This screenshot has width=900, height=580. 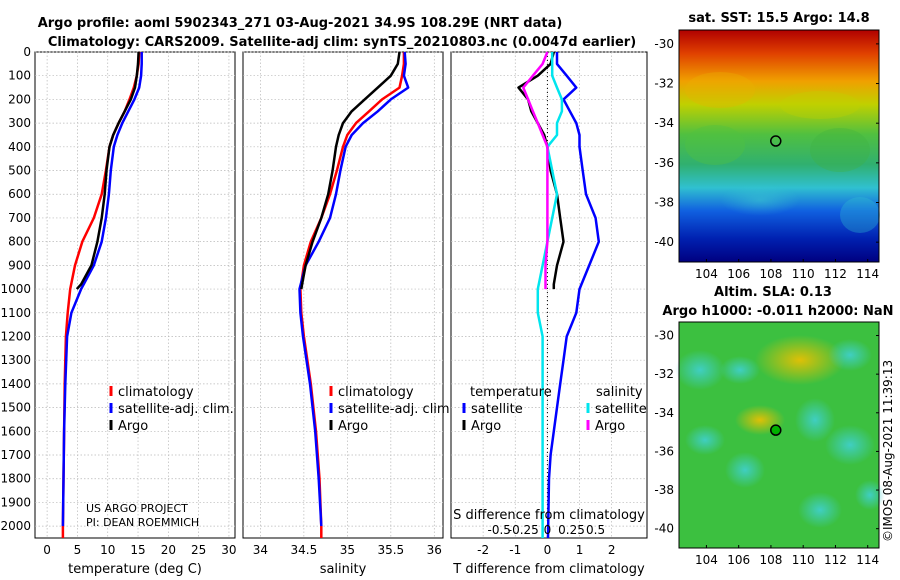 What do you see at coordinates (19, 76) in the screenshot?
I see `y-tick-label: 100` at bounding box center [19, 76].